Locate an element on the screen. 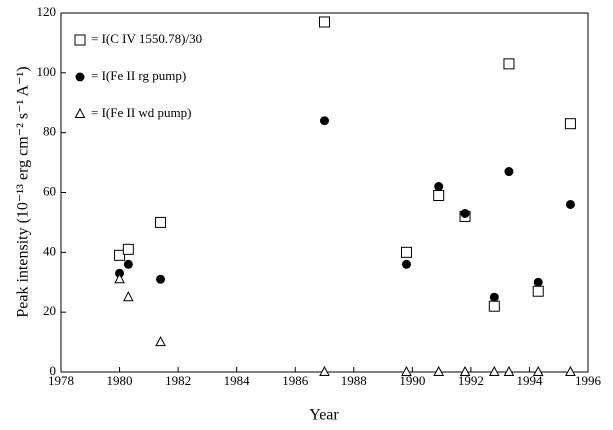 This screenshot has height=430, width=613. legend-label: = I(Fe II rg pump) is located at coordinates (138, 75).